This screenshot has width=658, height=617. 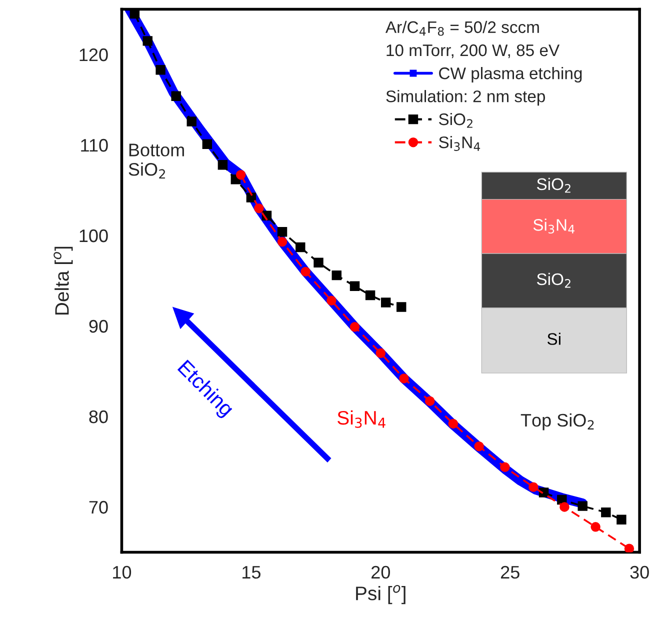 What do you see at coordinates (462, 28) in the screenshot?
I see `annotation: Ar/C$_{4}$F$_{8}$ = 50/2 sccm` at bounding box center [462, 28].